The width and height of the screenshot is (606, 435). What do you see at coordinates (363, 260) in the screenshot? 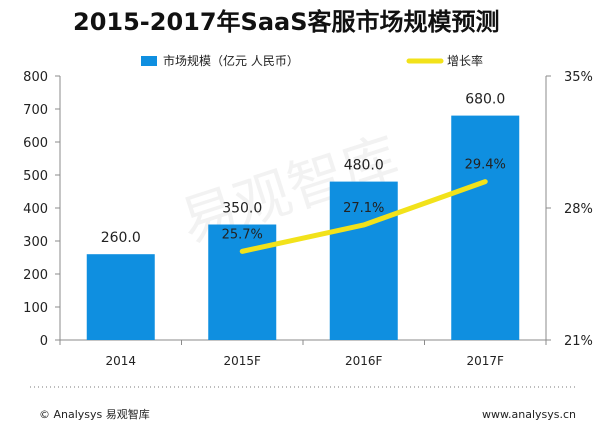
I see `bar-2016F` at bounding box center [363, 260].